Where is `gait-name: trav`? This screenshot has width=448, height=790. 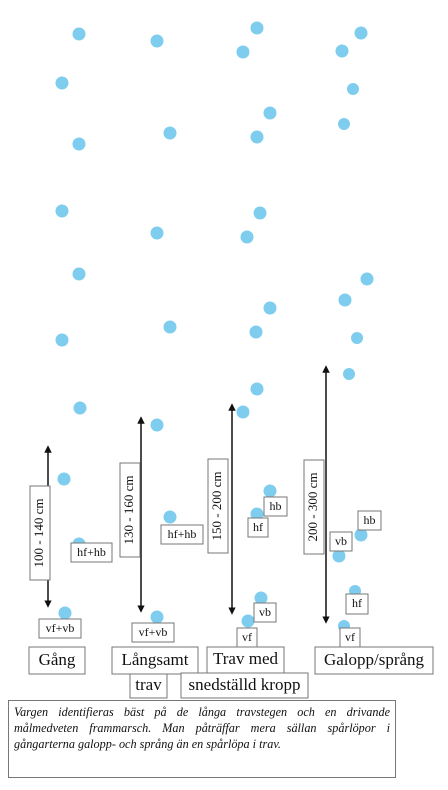
gait-name: trav is located at coordinates (148, 684).